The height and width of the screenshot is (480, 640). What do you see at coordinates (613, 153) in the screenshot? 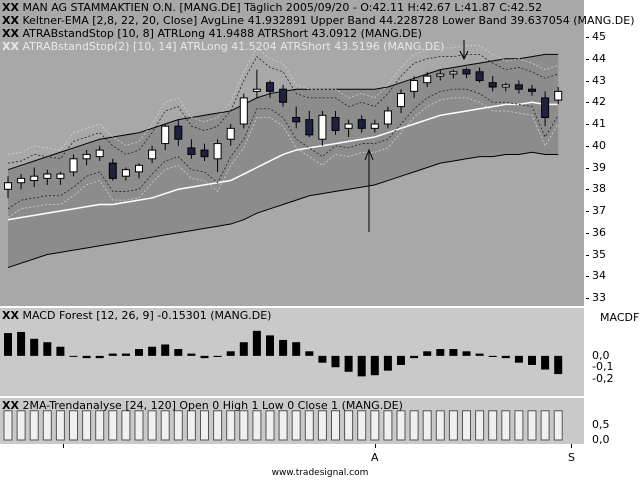
I see `price-y-axis: 45 44 43 42 41 40 39 38 37 36 35 34 33` at bounding box center [613, 153].